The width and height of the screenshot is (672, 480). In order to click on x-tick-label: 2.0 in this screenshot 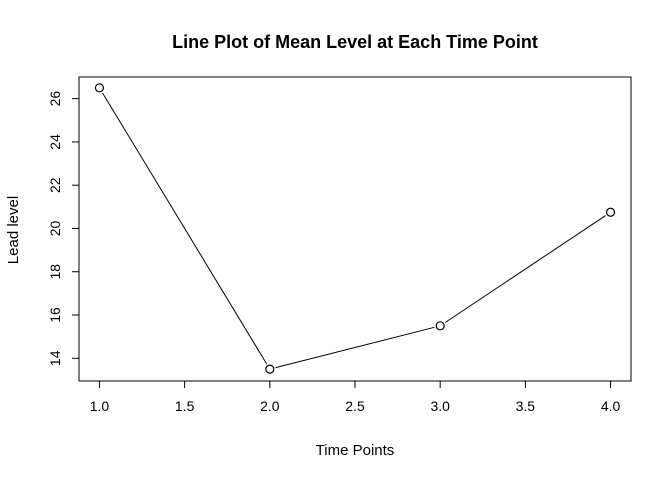, I will do `click(270, 406)`.